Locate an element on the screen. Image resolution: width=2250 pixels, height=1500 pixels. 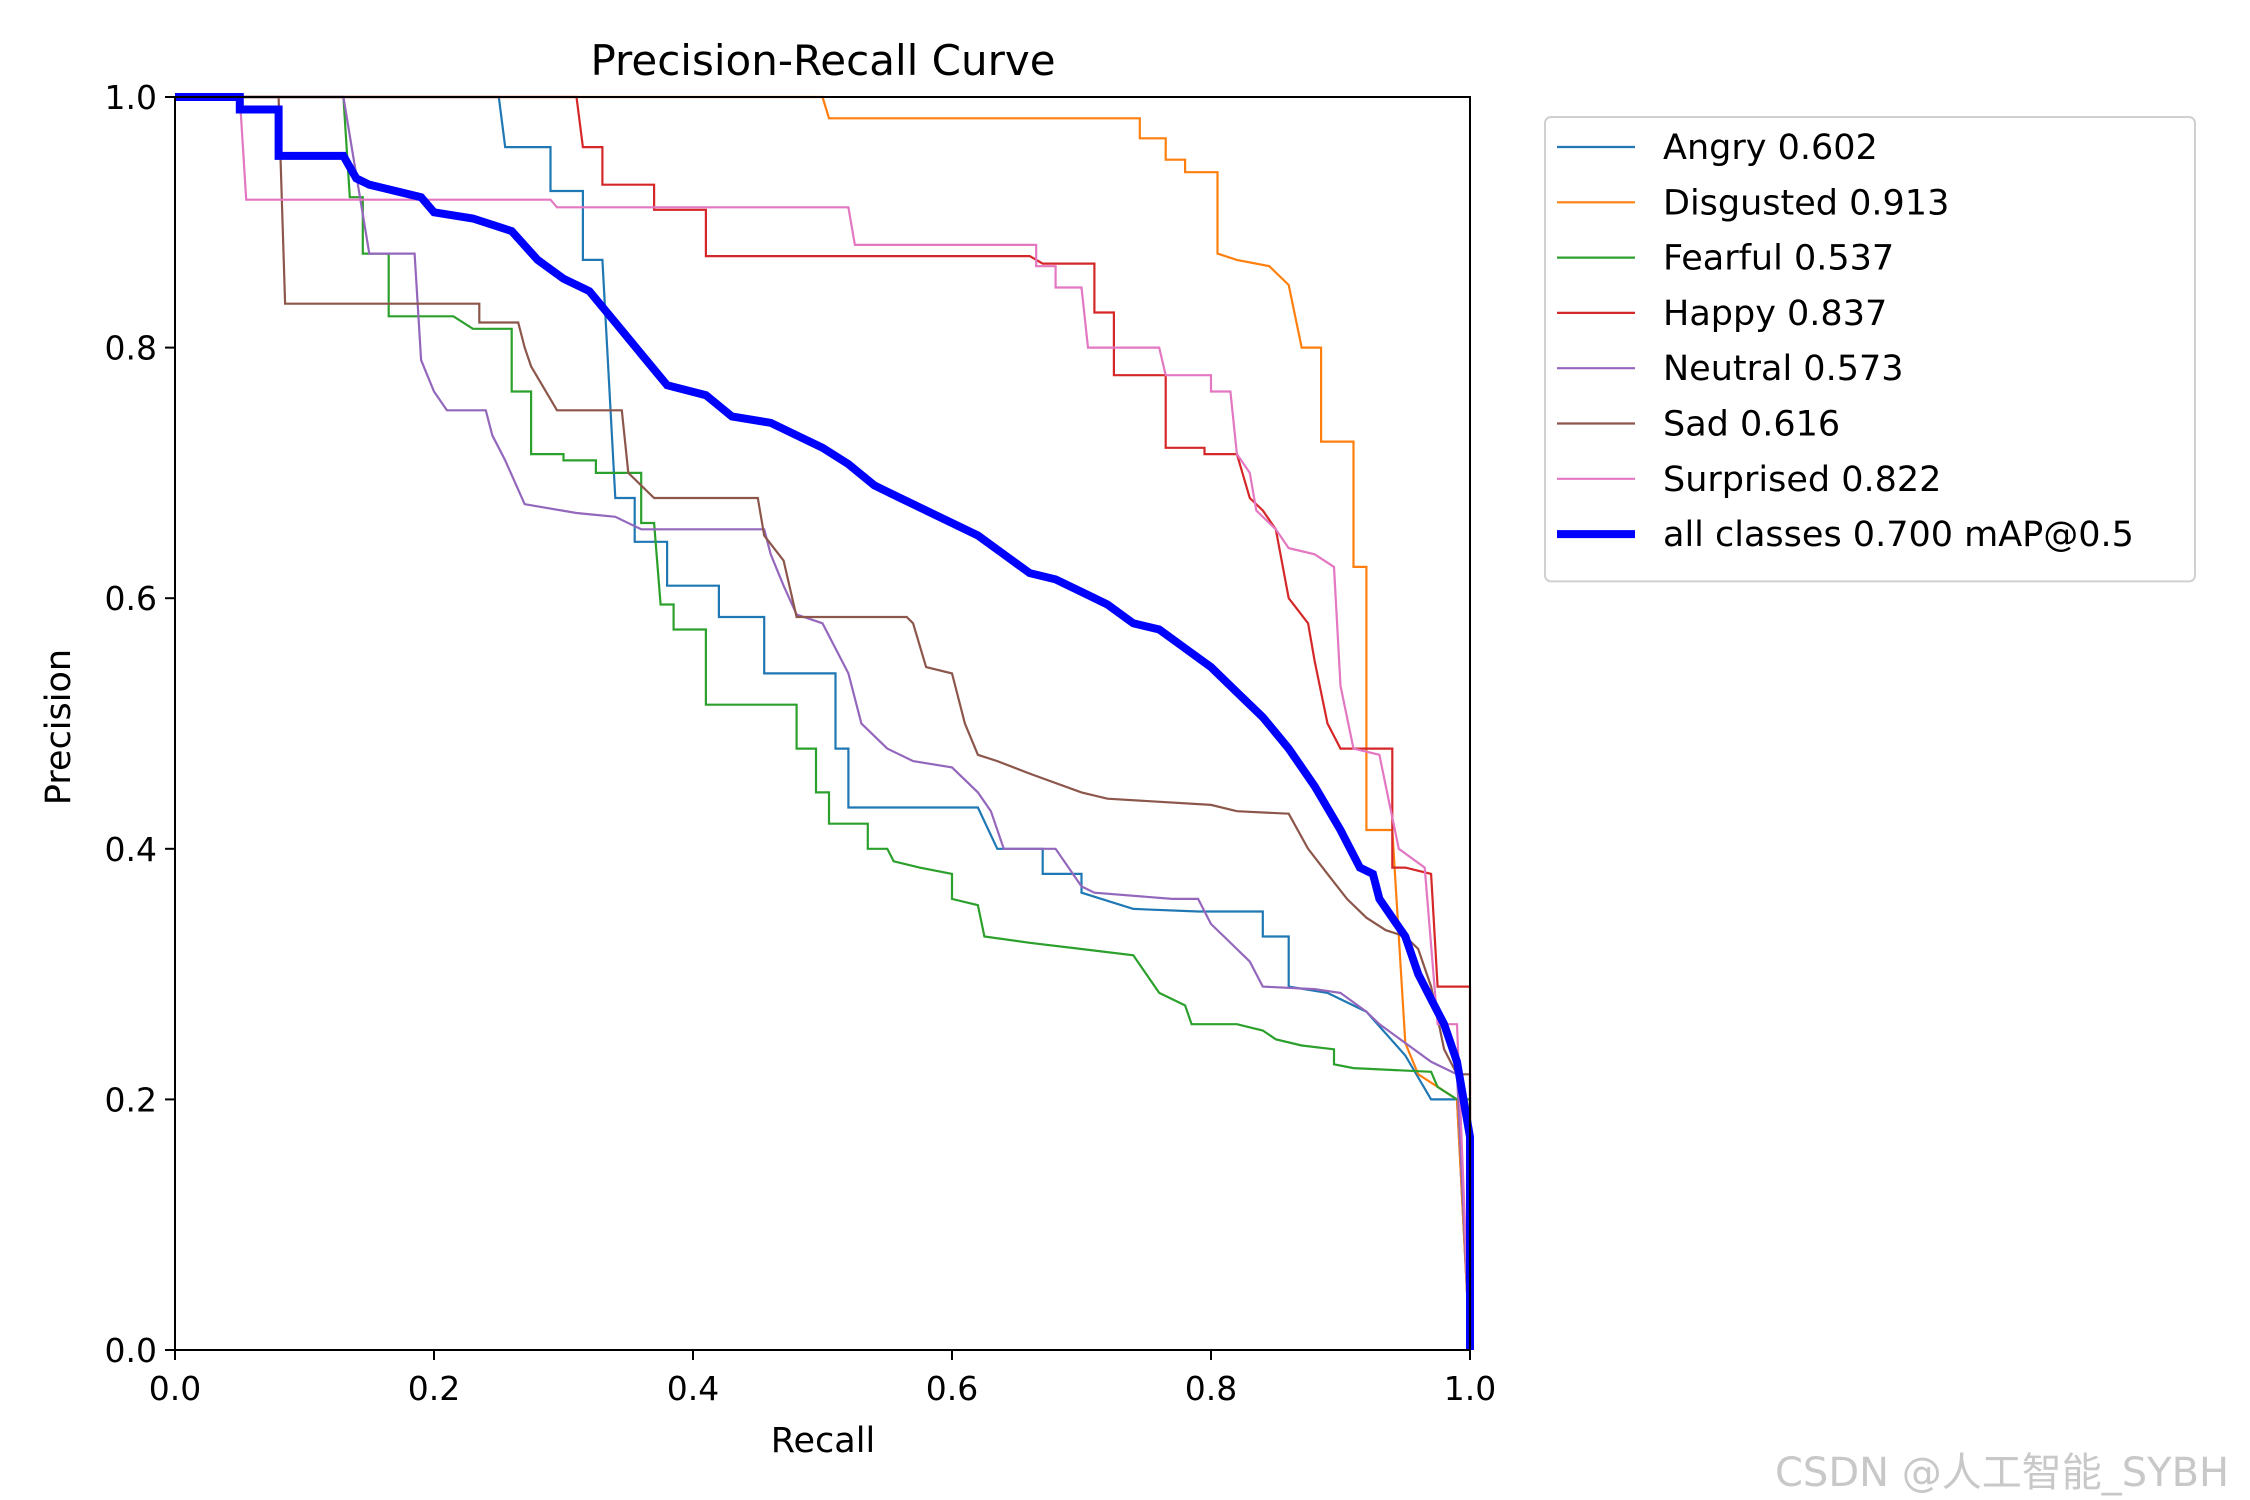
x-axis-label: Recall is located at coordinates (823, 1441).